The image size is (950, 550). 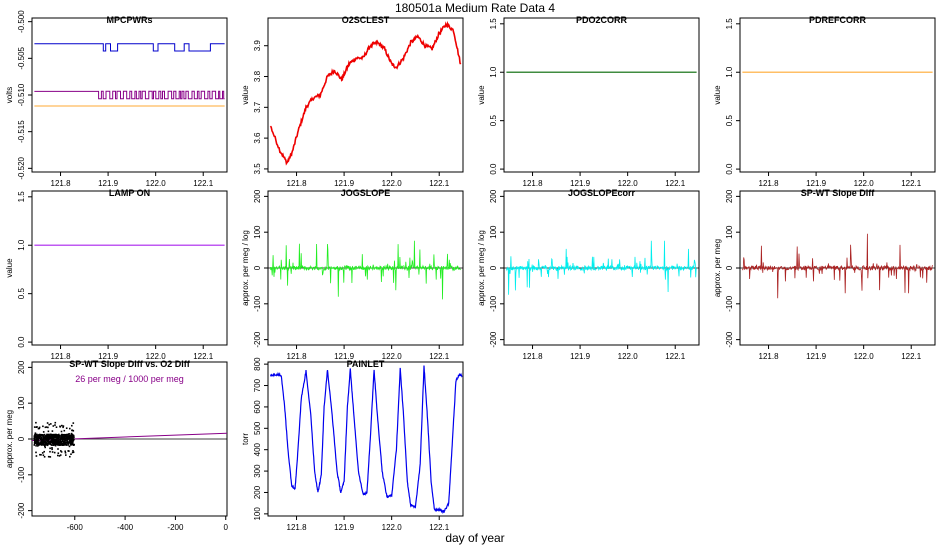 I want to click on panel-title: JOGSLOPEcorr, so click(x=602, y=193).